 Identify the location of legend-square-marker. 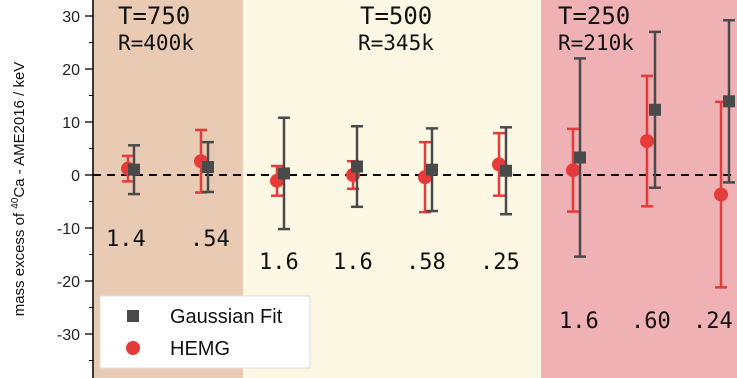
(133, 316).